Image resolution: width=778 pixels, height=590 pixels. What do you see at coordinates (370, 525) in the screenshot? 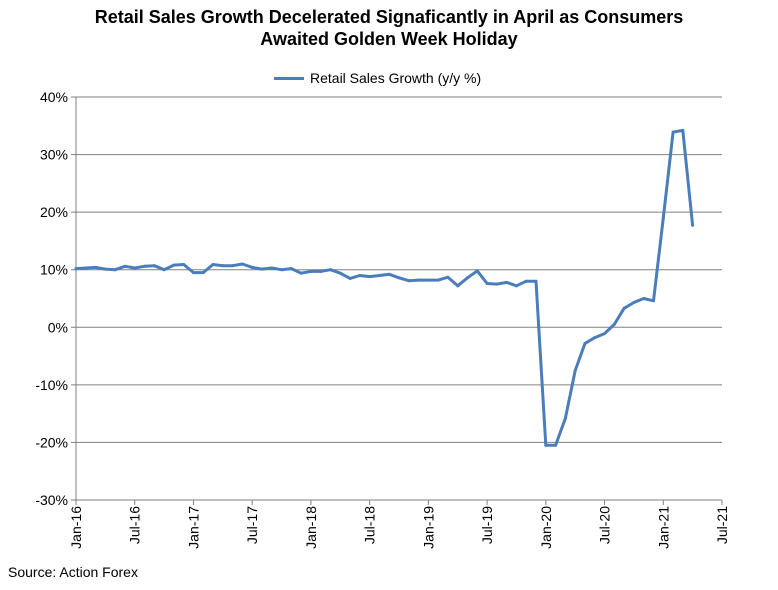
I see `x-tick-label: Jul-18` at bounding box center [370, 525].